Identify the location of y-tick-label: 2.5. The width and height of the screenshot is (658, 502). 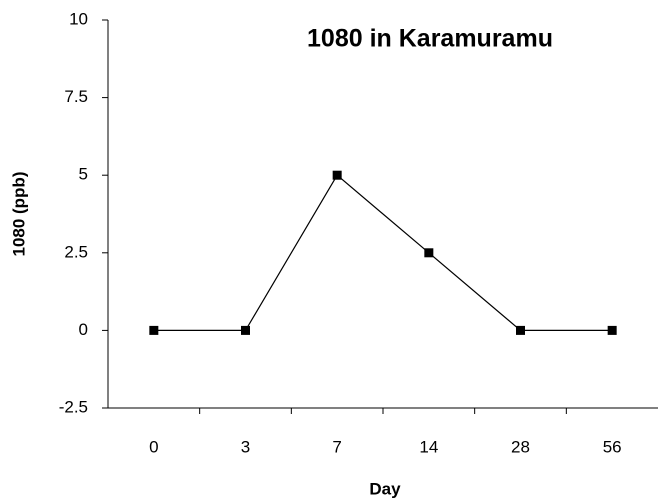
(76, 251).